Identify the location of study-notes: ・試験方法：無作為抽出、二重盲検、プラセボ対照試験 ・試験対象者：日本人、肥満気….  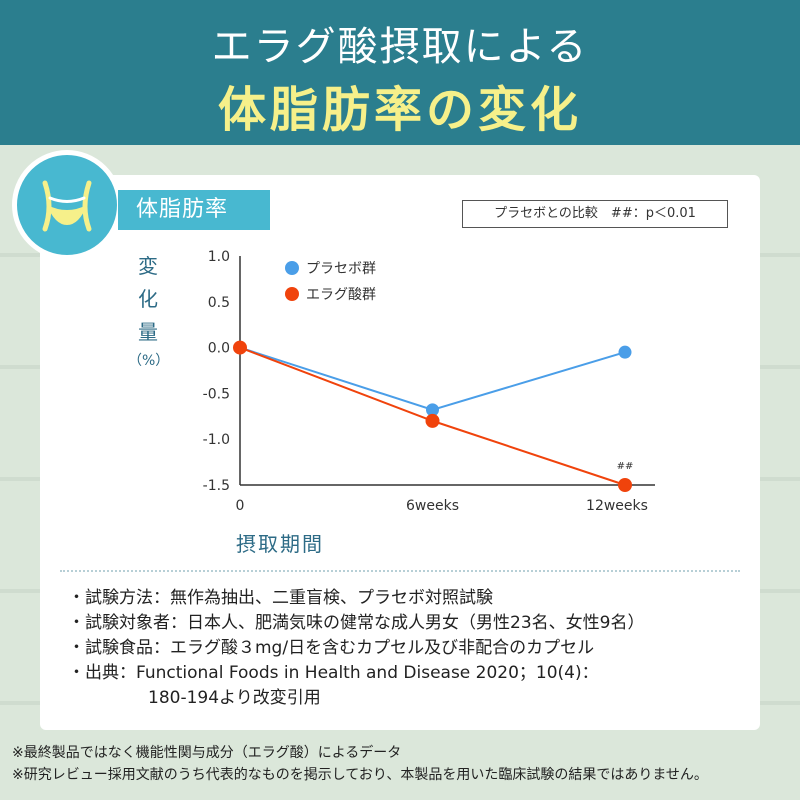
(408, 648).